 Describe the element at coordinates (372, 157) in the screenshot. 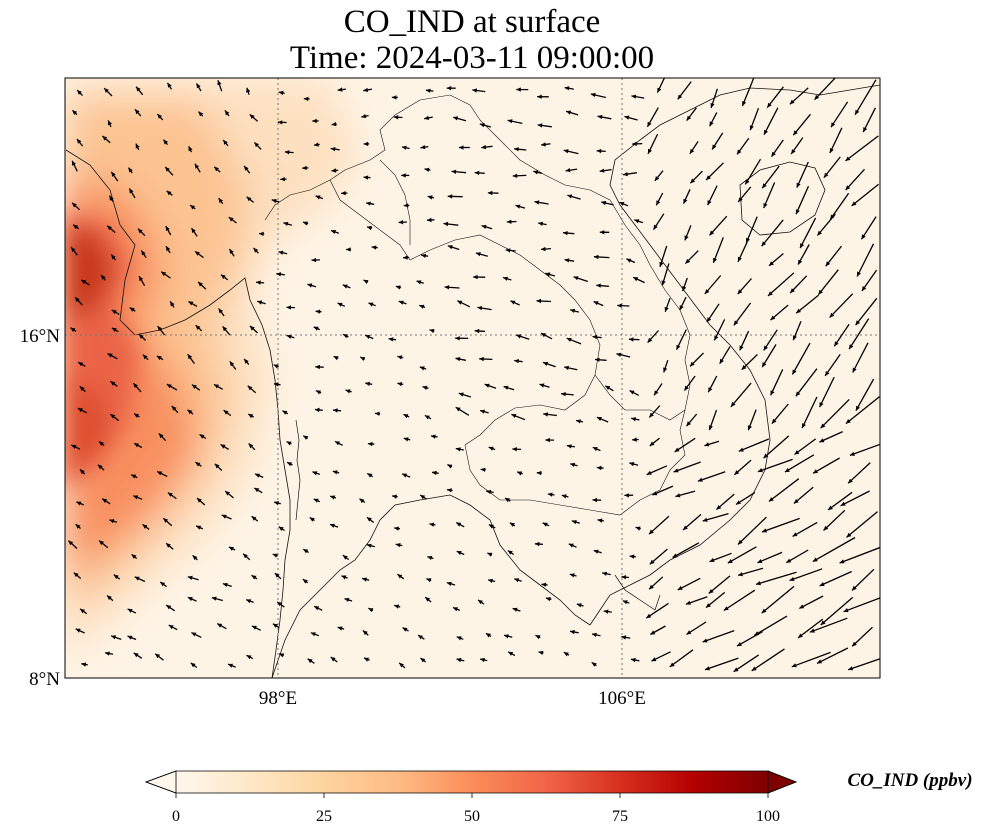

I see `myanmar-thai-border` at that location.